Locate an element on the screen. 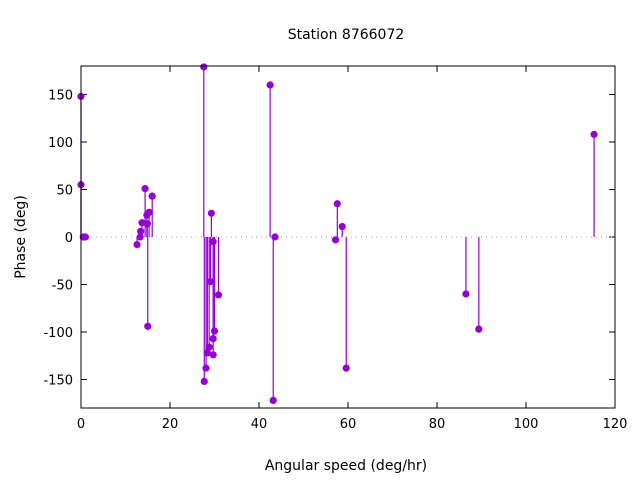 The image size is (640, 484). y-tick-label: 0 is located at coordinates (69, 238).